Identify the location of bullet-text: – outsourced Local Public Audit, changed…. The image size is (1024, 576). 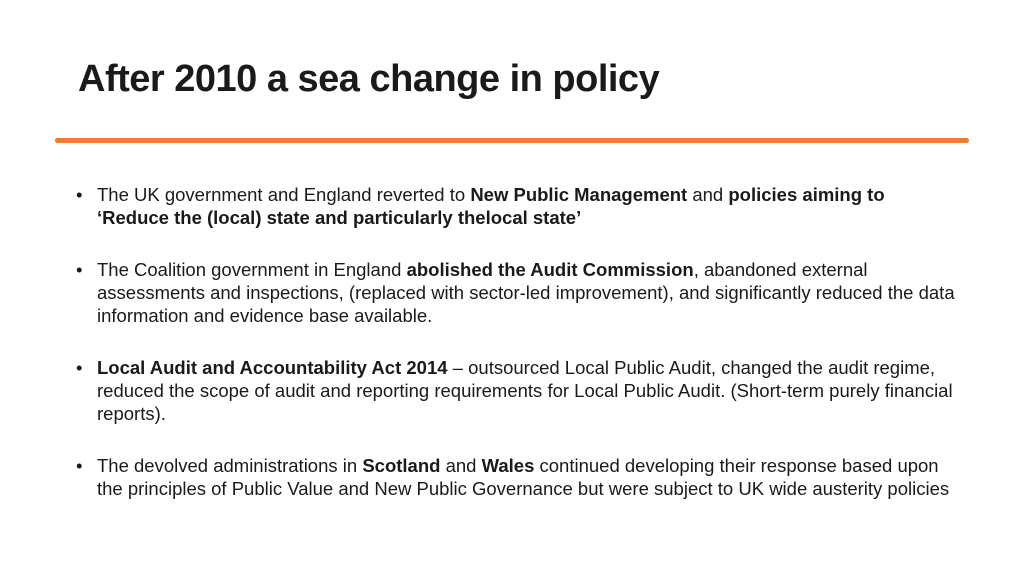
(525, 390).